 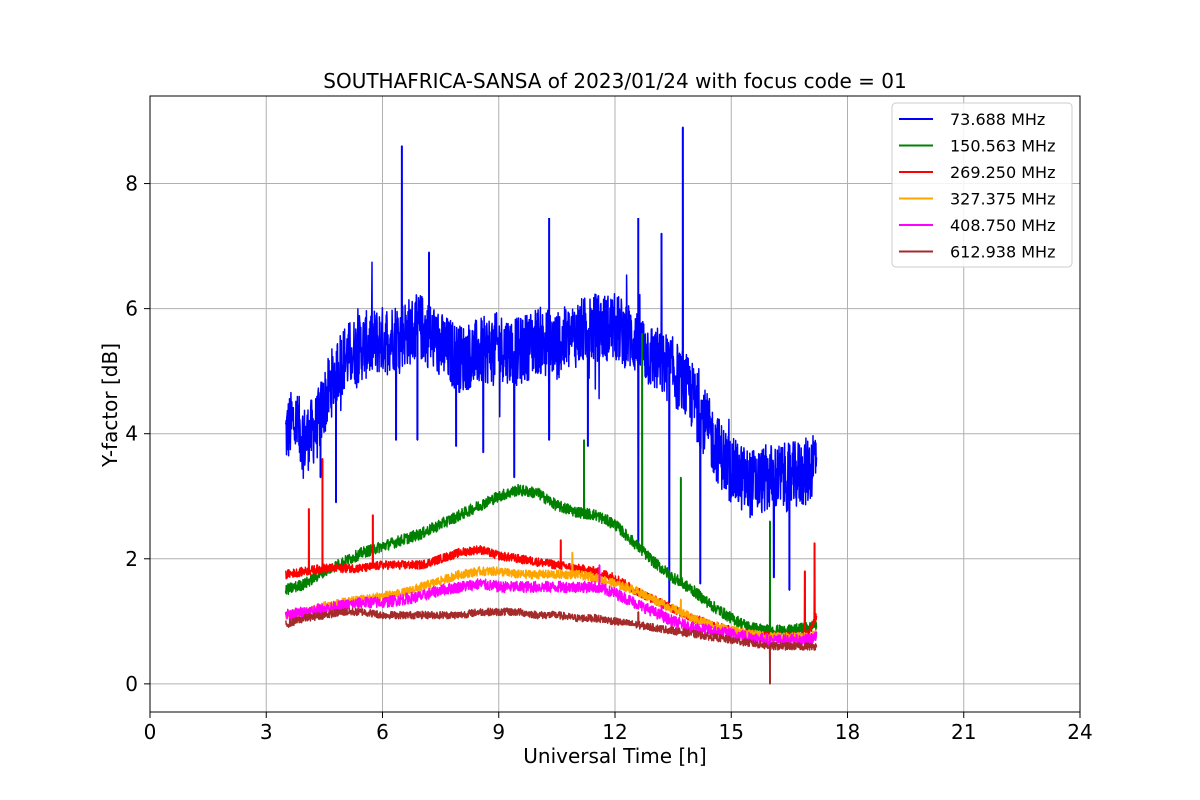 I want to click on x-tick-label: 12, so click(x=614, y=732).